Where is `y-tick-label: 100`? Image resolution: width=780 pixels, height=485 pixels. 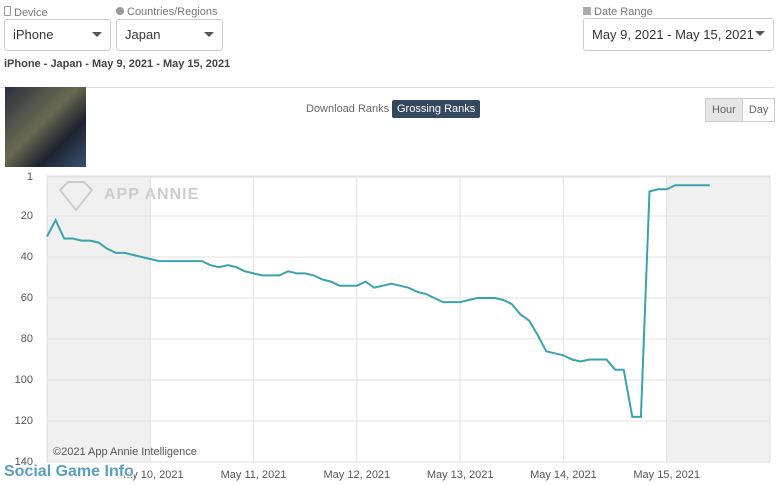 y-tick-label: 100 is located at coordinates (24, 380).